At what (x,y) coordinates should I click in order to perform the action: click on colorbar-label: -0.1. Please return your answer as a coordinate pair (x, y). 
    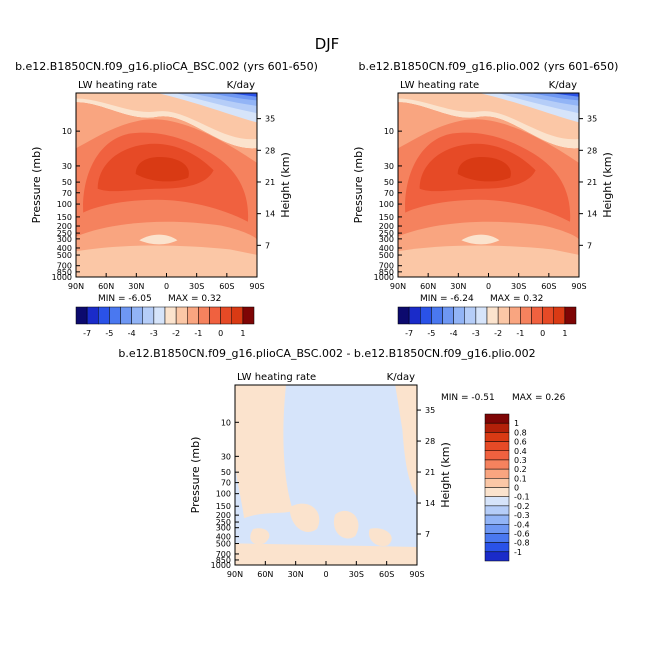
    Looking at the image, I should click on (522, 497).